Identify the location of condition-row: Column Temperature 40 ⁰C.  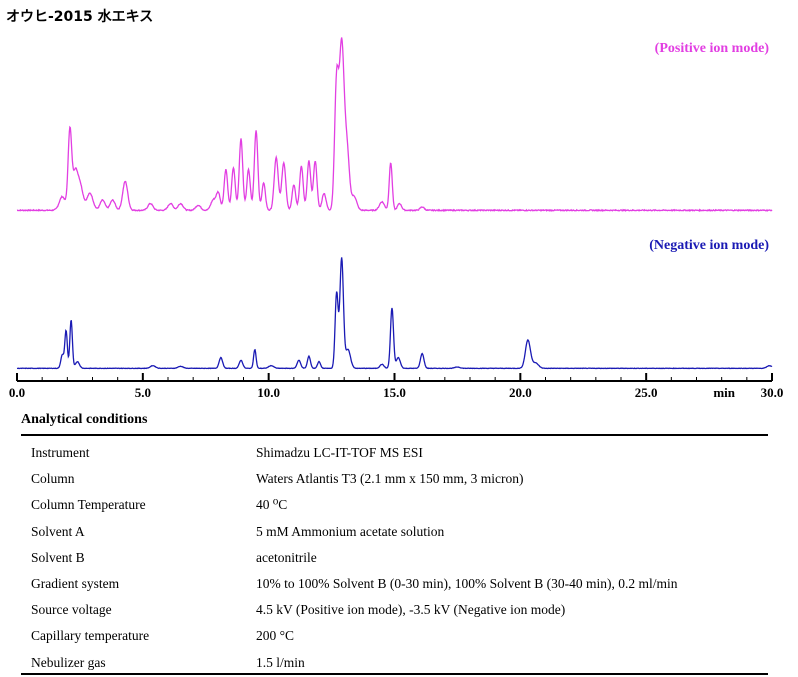
(394, 505).